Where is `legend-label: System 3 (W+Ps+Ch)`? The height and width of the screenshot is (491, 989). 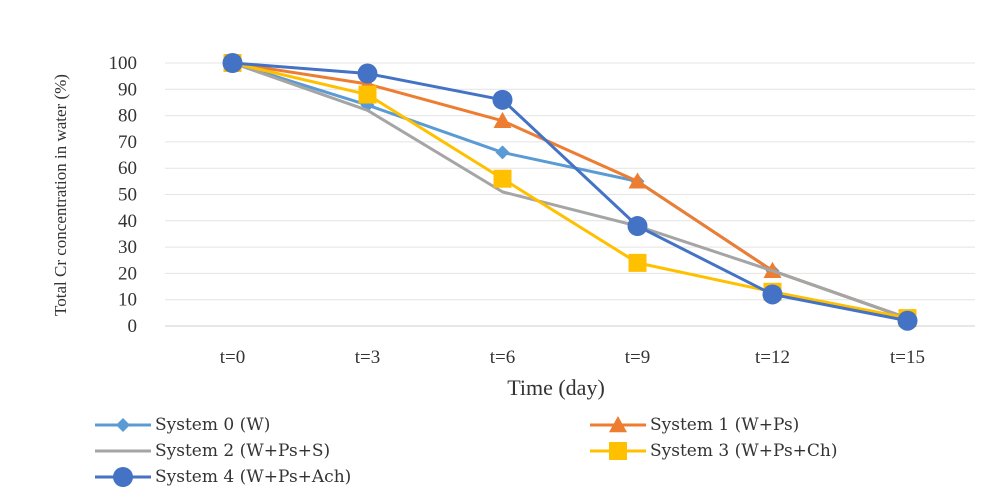
legend-label: System 3 (W+Ps+Ch) is located at coordinates (744, 451).